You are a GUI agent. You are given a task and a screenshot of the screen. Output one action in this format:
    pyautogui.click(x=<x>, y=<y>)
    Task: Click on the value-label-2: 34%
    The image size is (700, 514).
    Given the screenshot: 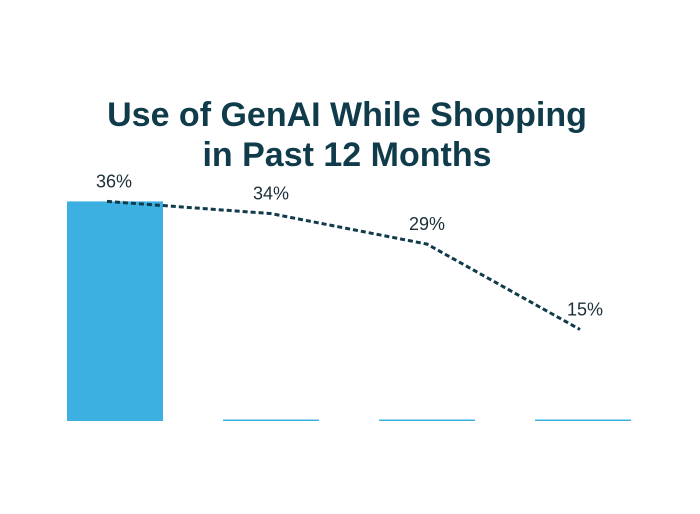 What is the action you would take?
    pyautogui.click(x=271, y=194)
    